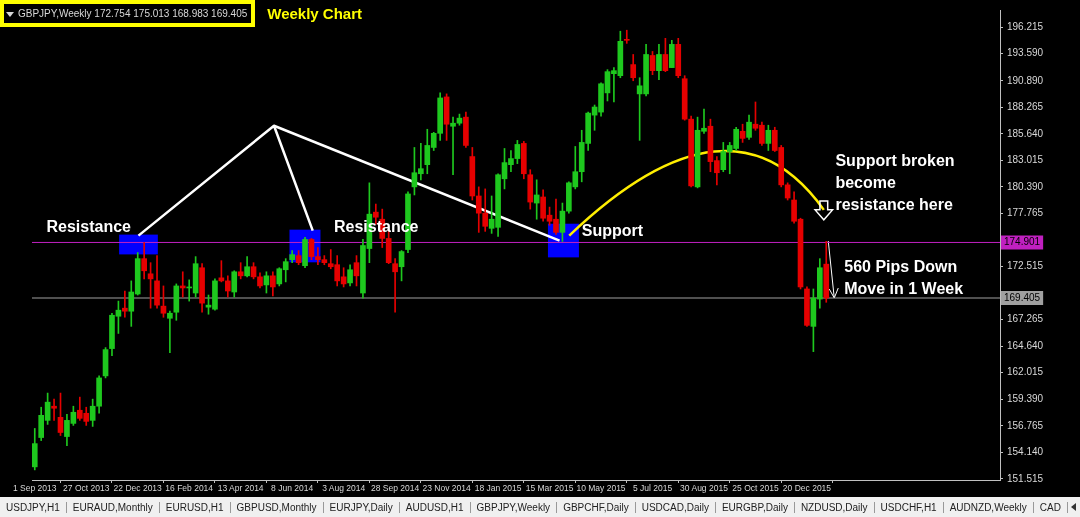 This screenshot has height=517, width=1080. Describe the element at coordinates (315, 13) in the screenshot. I see `chart-subtitle: Weekly Chart` at that location.